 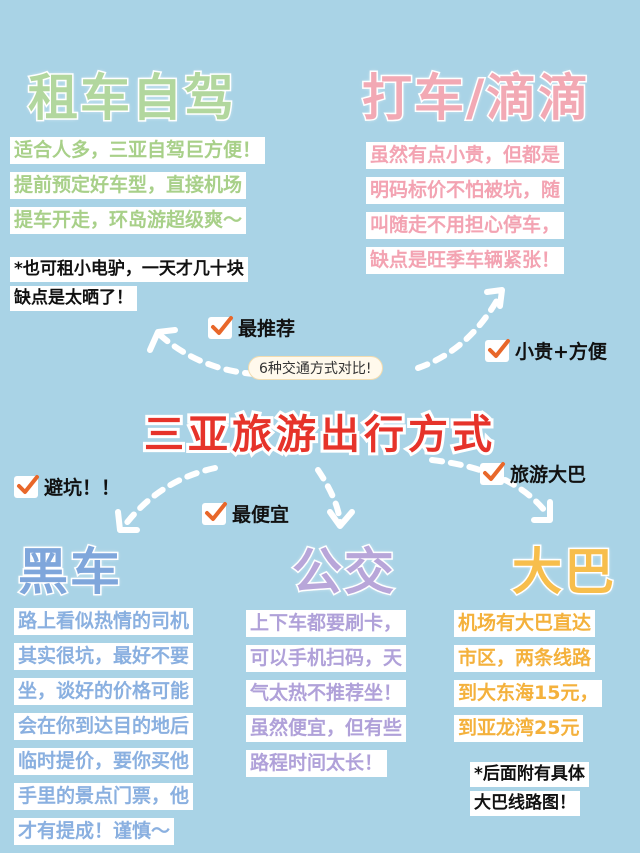 I want to click on rental-note-line-1: *也可租小电驴，一天才几十块, so click(x=129, y=269).